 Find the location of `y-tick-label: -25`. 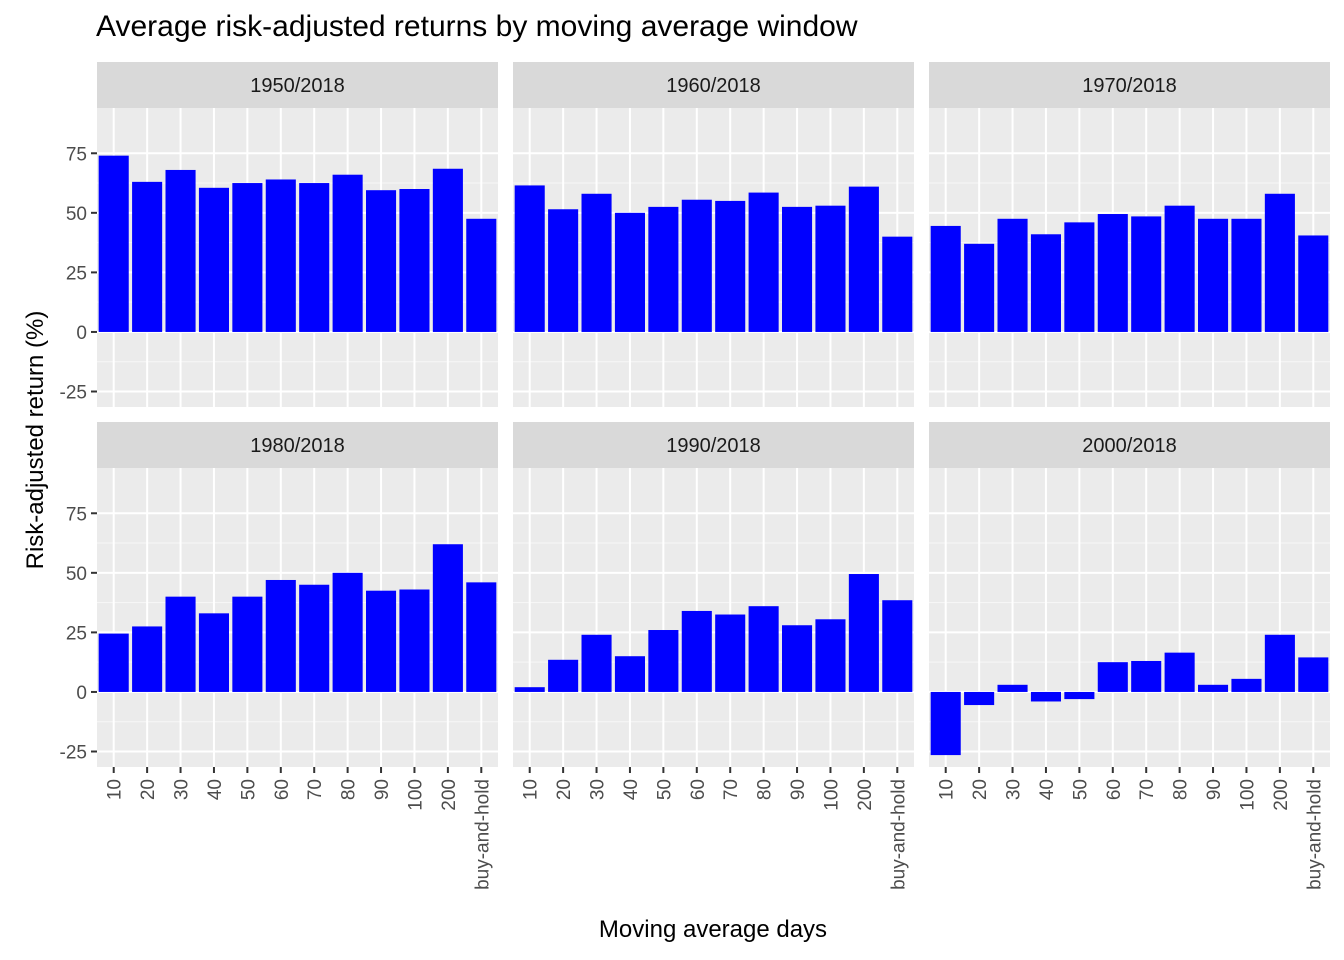

y-tick-label: -25 is located at coordinates (73, 393).